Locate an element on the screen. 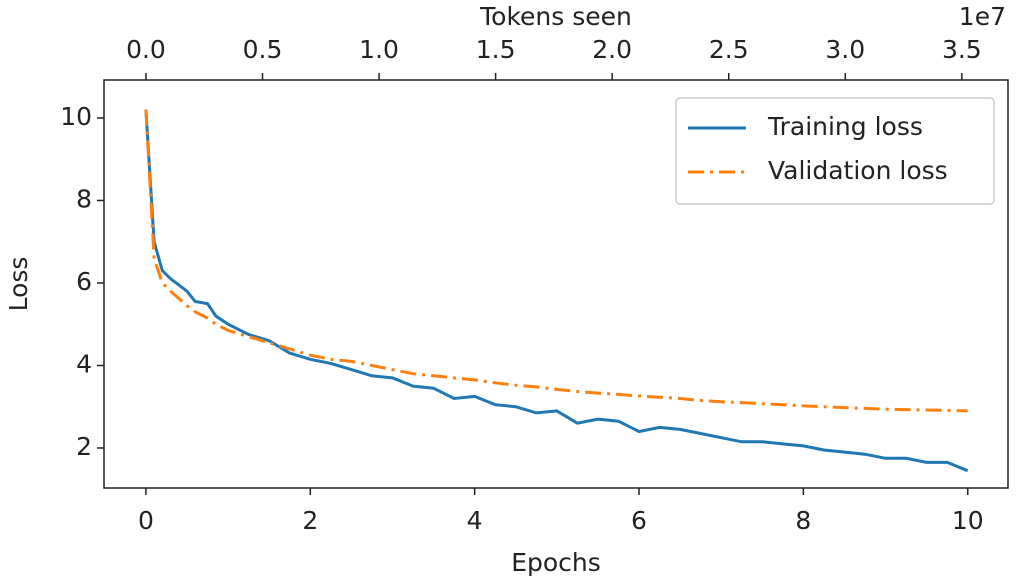 The height and width of the screenshot is (584, 1016). x-tick-label: 4 is located at coordinates (475, 520).